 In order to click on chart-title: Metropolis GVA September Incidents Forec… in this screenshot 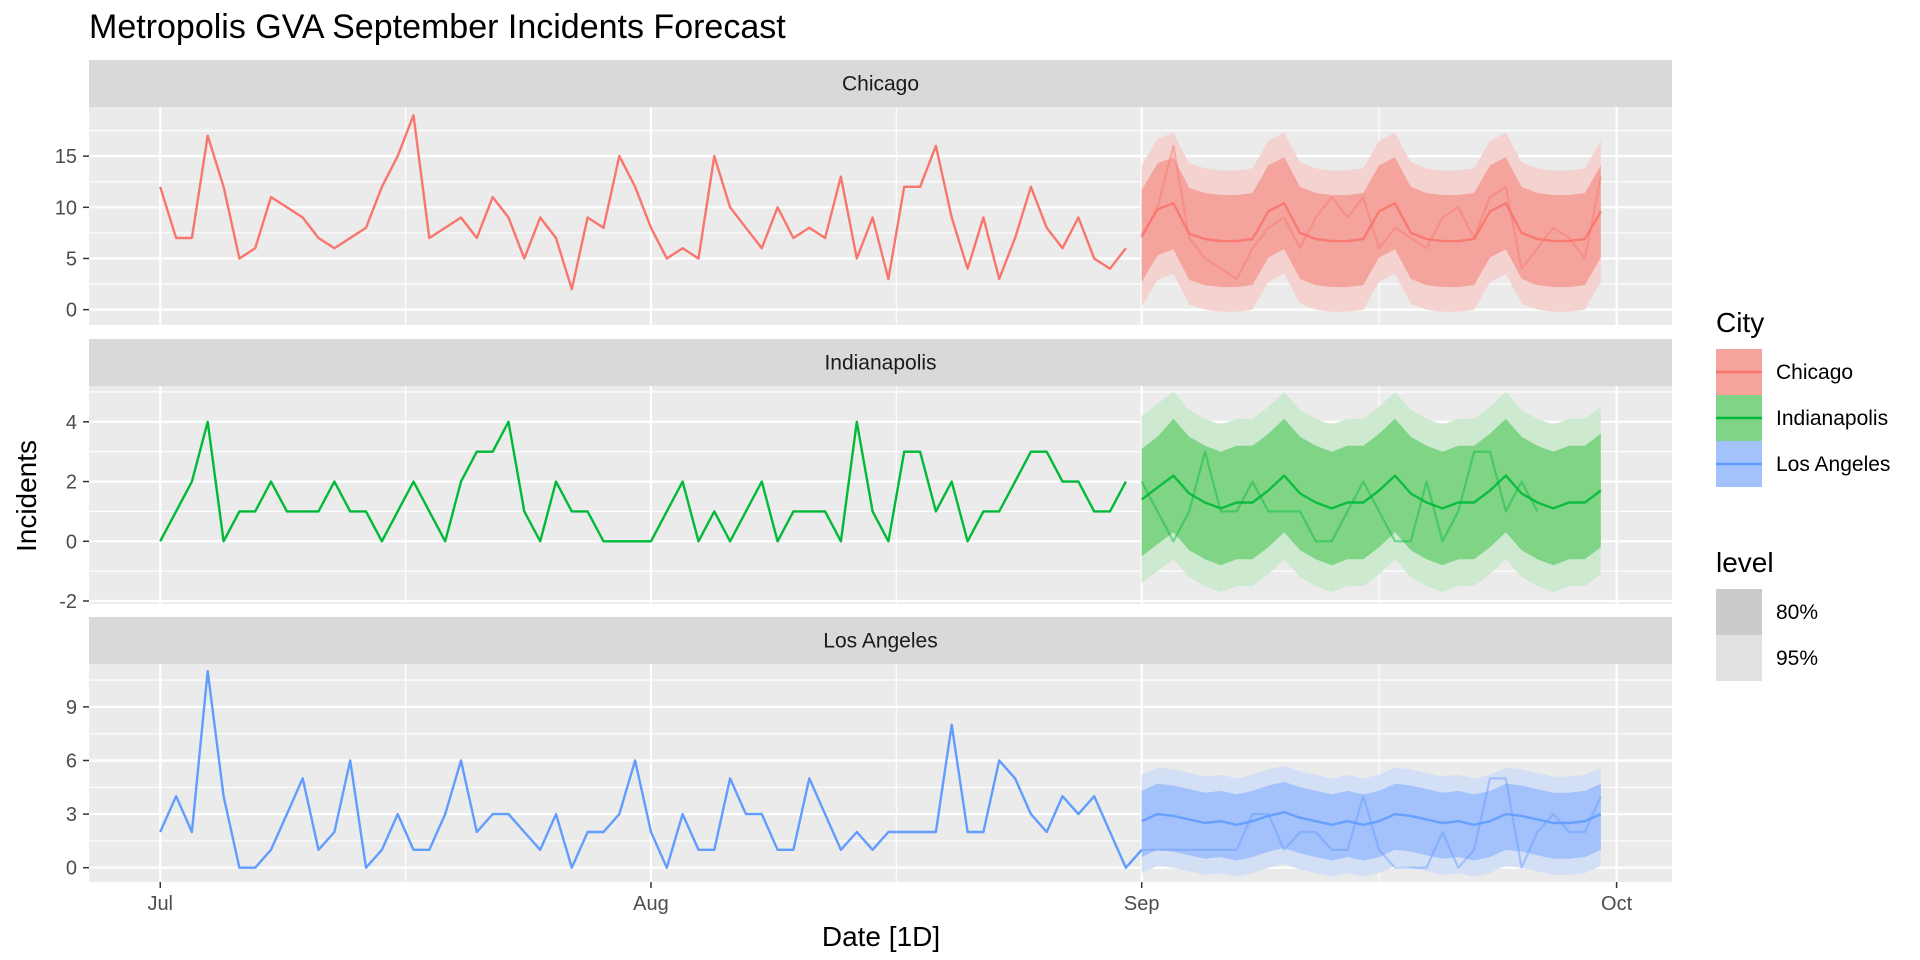, I will do `click(437, 27)`.